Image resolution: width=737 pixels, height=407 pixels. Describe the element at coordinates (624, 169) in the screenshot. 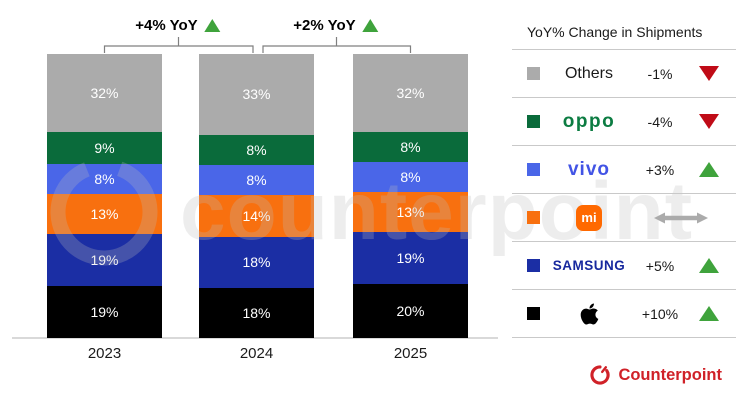

I see `legend-row-vivo: vivo +3%` at that location.